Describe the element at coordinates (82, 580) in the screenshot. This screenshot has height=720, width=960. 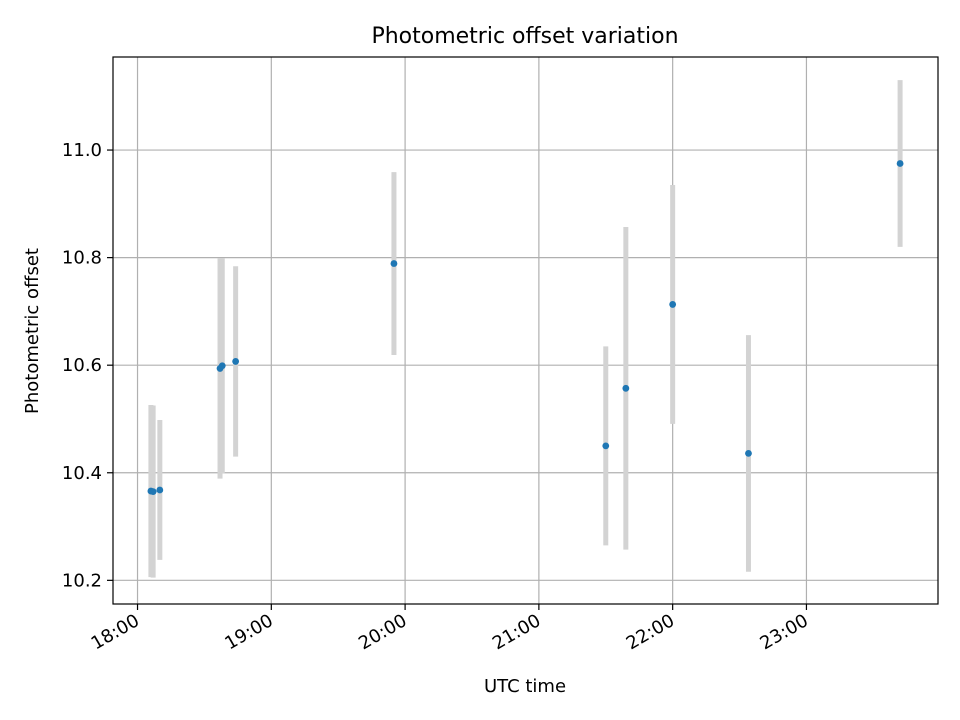
I see `y-tick-label: 10.2` at that location.